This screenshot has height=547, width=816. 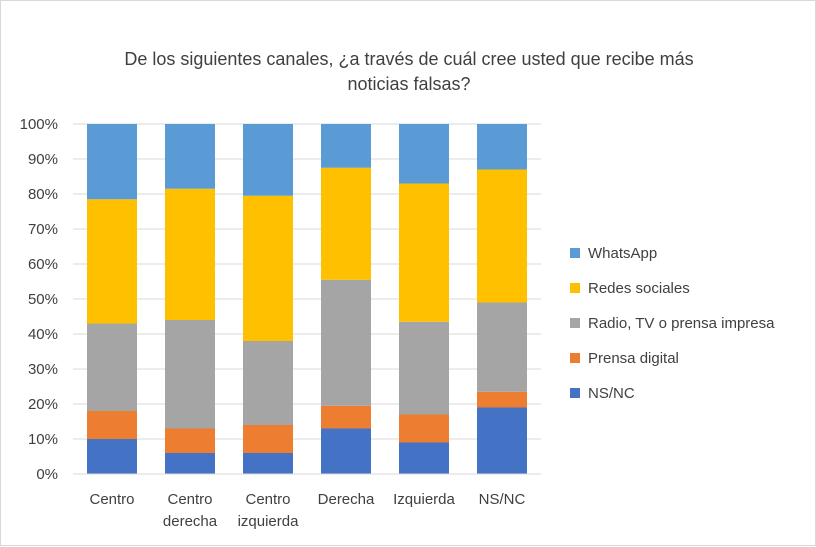 What do you see at coordinates (424, 499) in the screenshot?
I see `x-category-label: Izquierda` at bounding box center [424, 499].